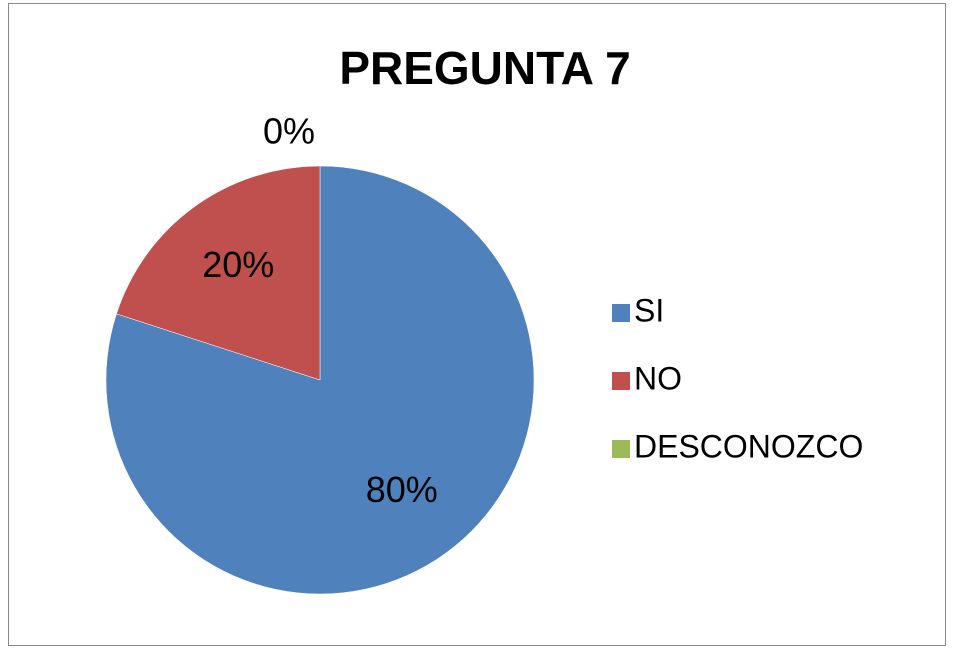 The height and width of the screenshot is (653, 955). I want to click on data-label: 20%, so click(238, 264).